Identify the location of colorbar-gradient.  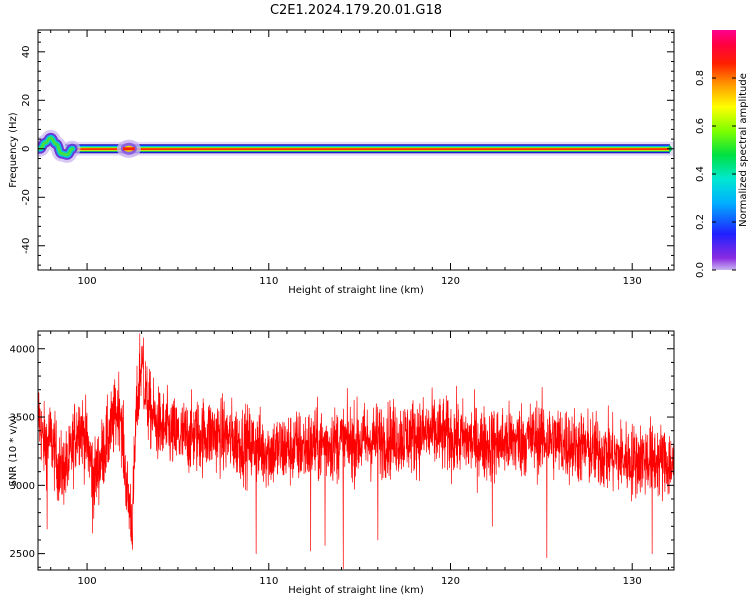
(724, 150).